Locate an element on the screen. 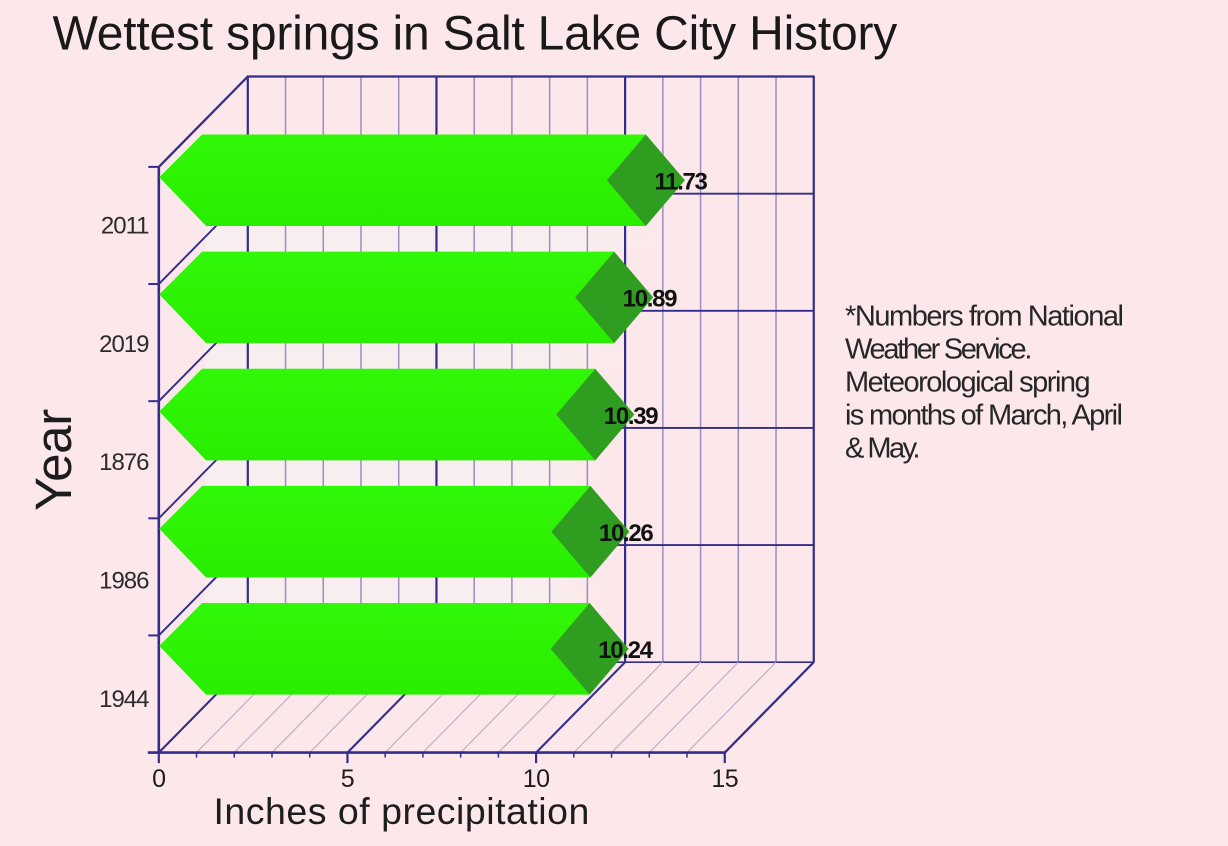 The height and width of the screenshot is (846, 1228). svg-text: & May. is located at coordinates (882, 448).